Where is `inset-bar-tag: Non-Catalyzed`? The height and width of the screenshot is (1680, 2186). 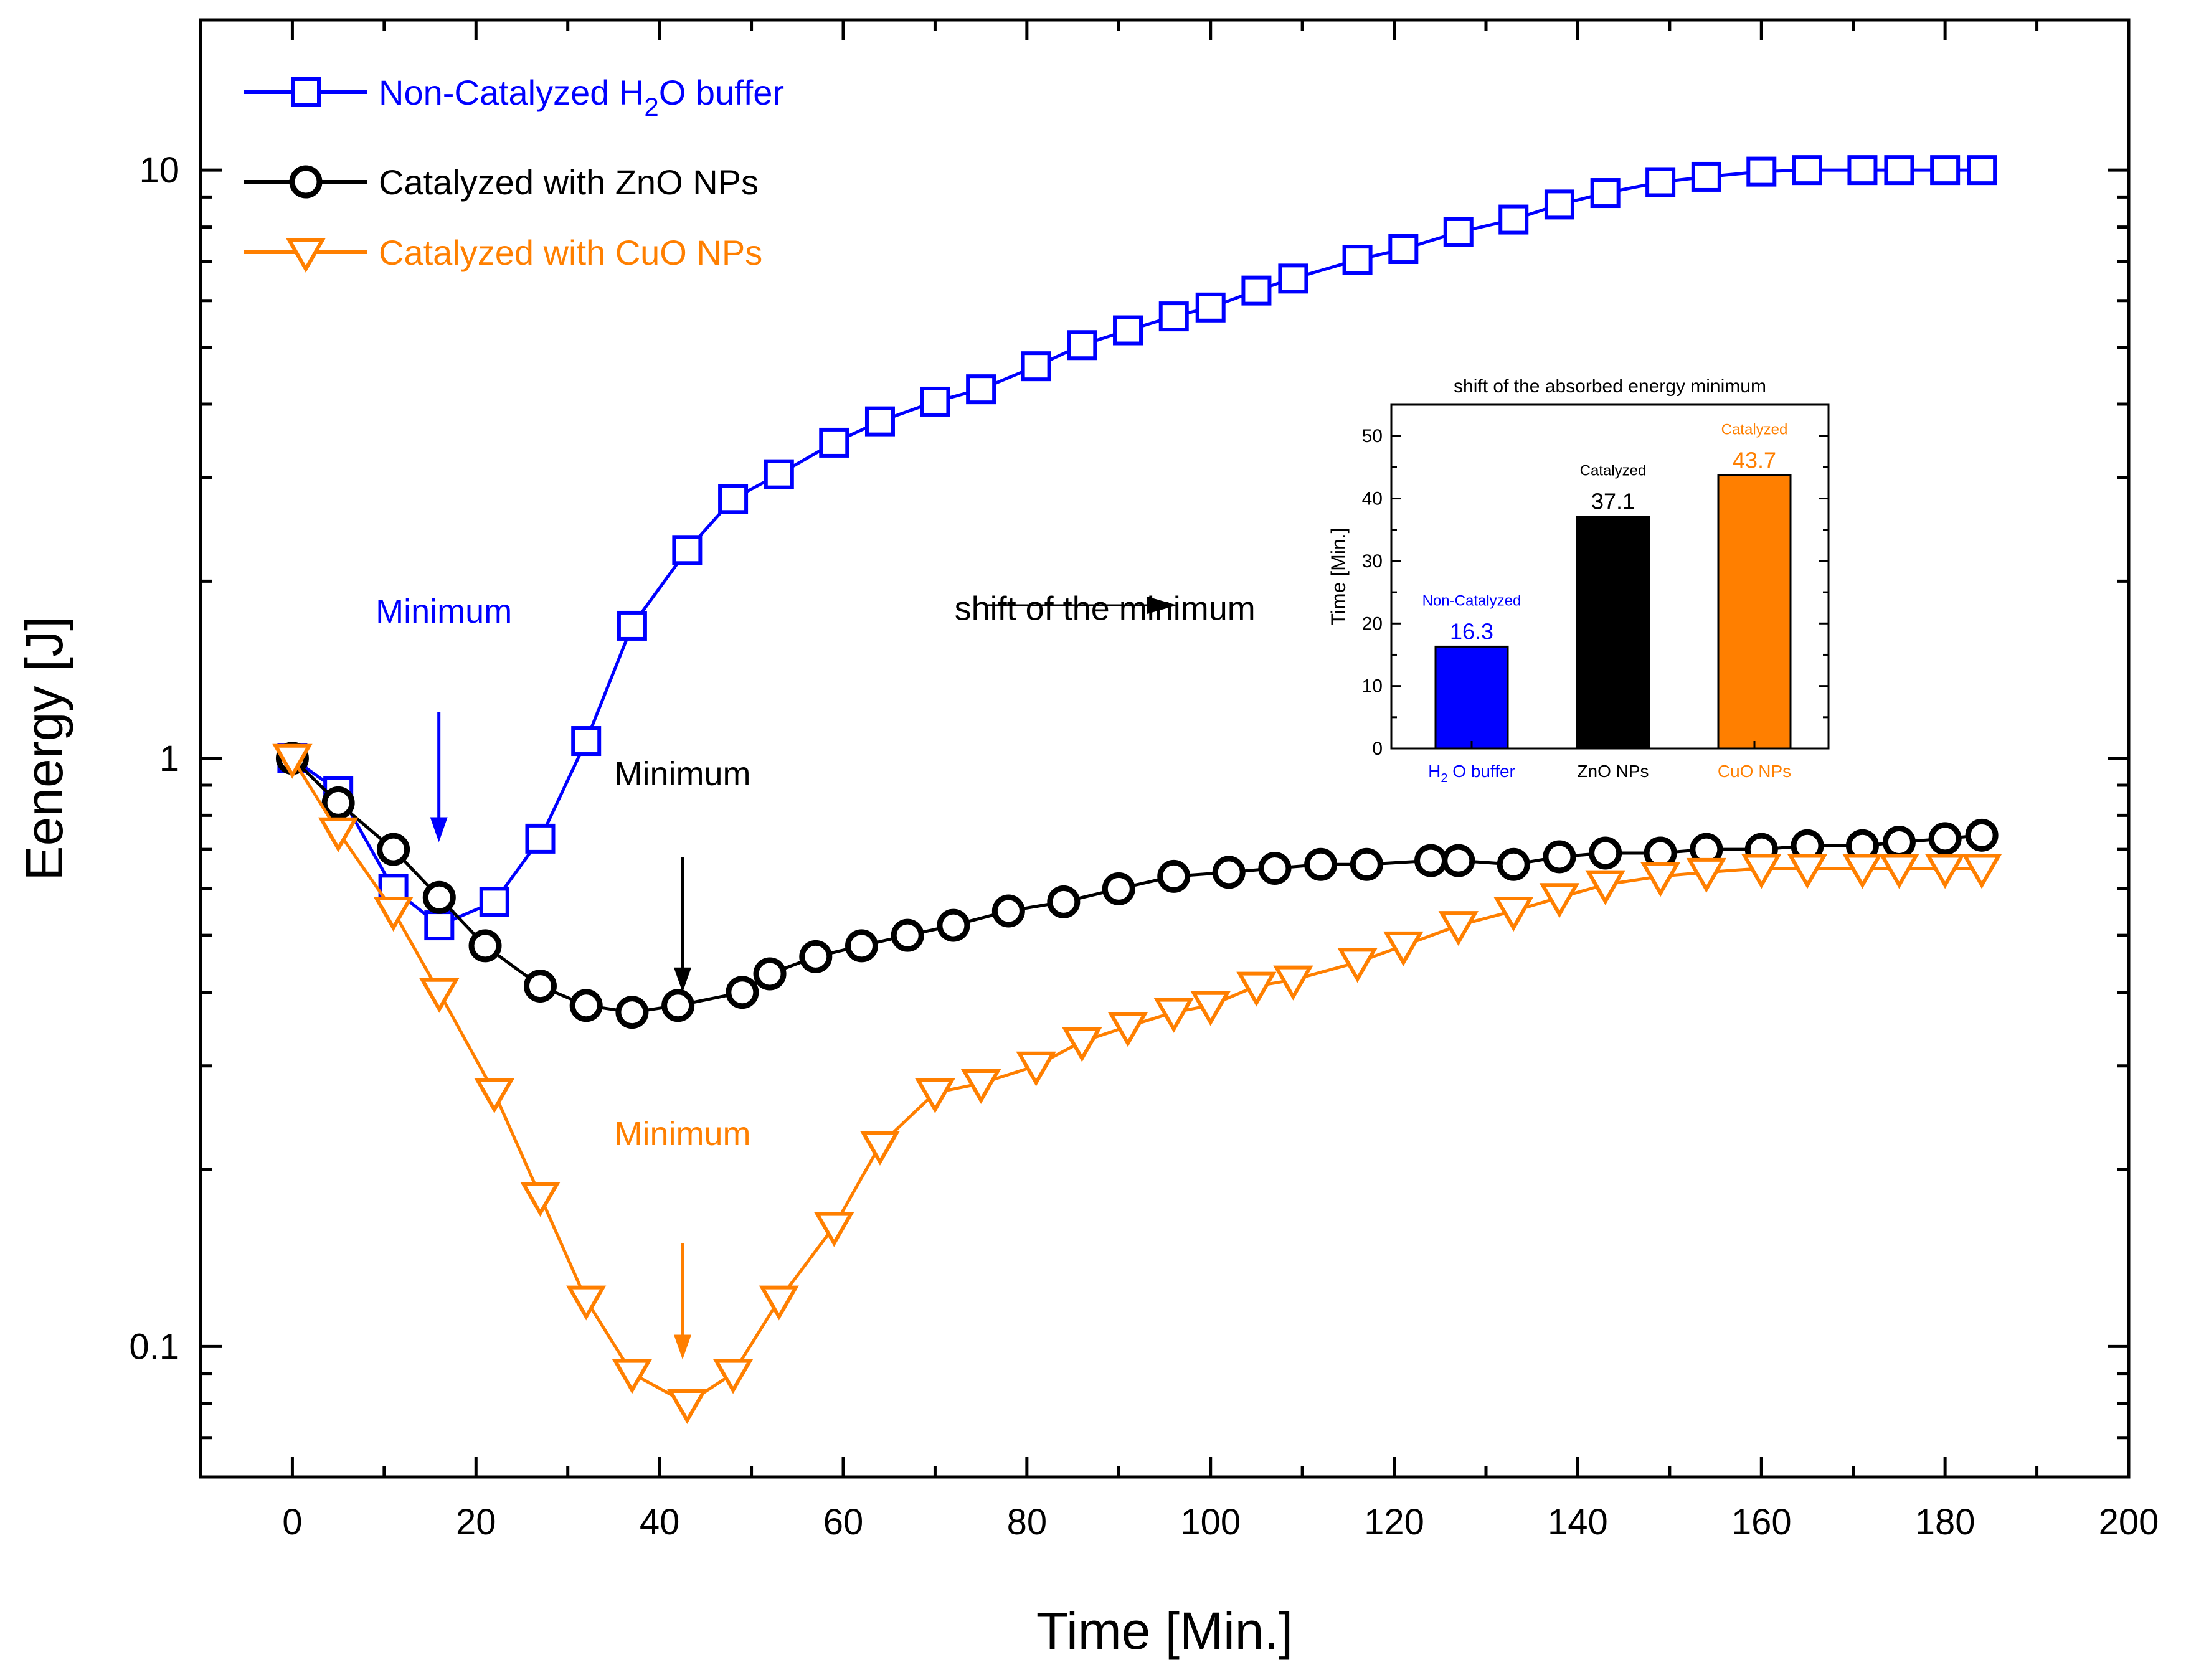
inset-bar-tag: Non-Catalyzed is located at coordinates (1471, 600).